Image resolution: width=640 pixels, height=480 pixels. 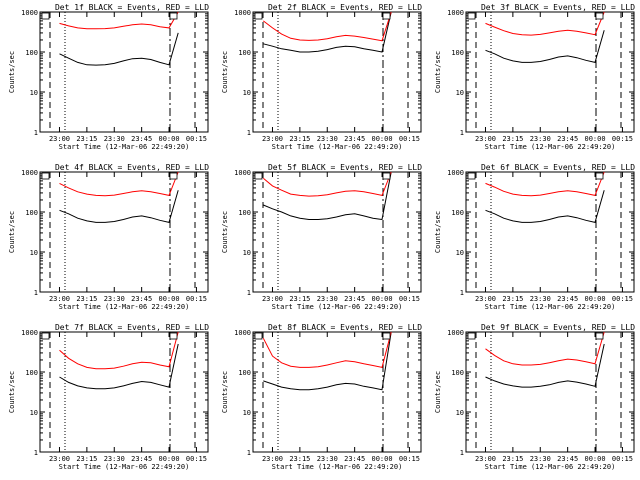 What do you see at coordinates (558, 7) in the screenshot?
I see `panel-title: Det 3f BLACK = Events, RED = LLD` at bounding box center [558, 7].